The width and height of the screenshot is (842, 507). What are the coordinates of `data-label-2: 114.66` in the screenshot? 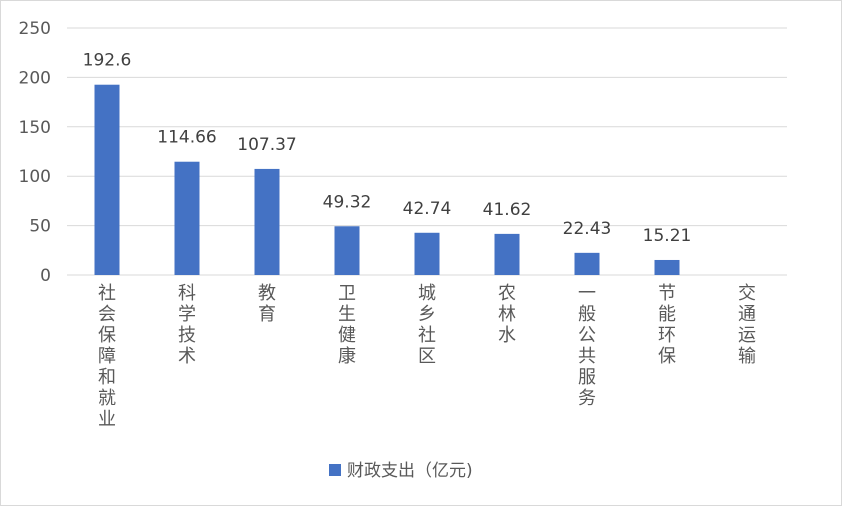 It's located at (186, 138).